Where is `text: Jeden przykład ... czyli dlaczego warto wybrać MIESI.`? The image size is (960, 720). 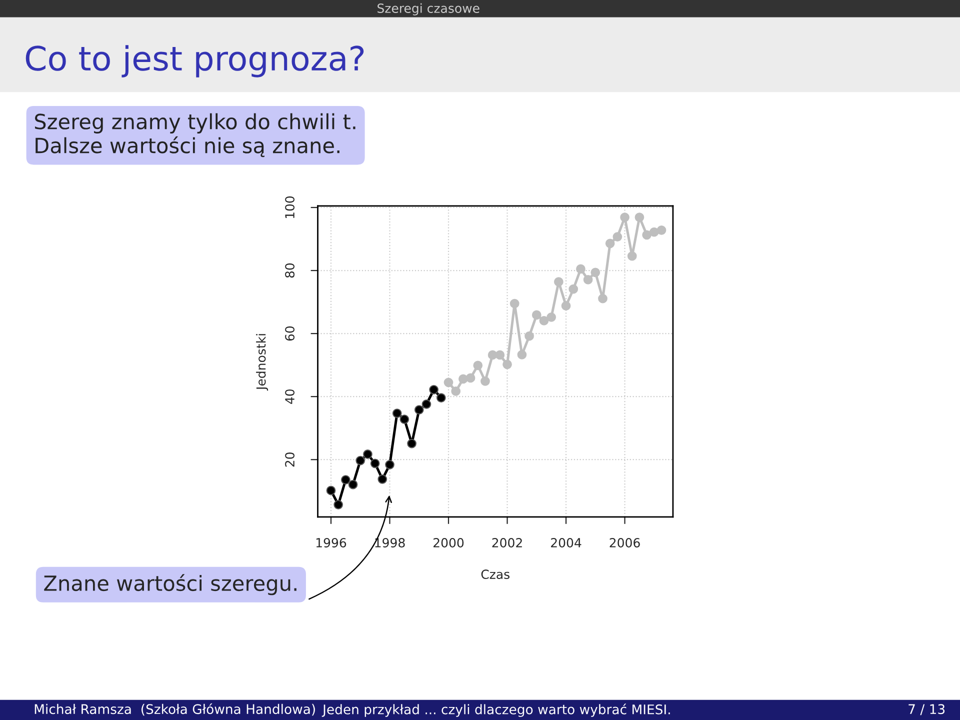
text: Jeden przykład ... czyli dlaczego warto wybrać MIESI. is located at coordinates (496, 710).